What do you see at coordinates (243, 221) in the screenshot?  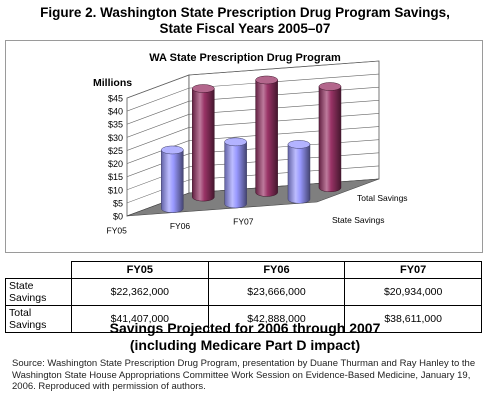 I see `x-tick-label: FY07` at bounding box center [243, 221].